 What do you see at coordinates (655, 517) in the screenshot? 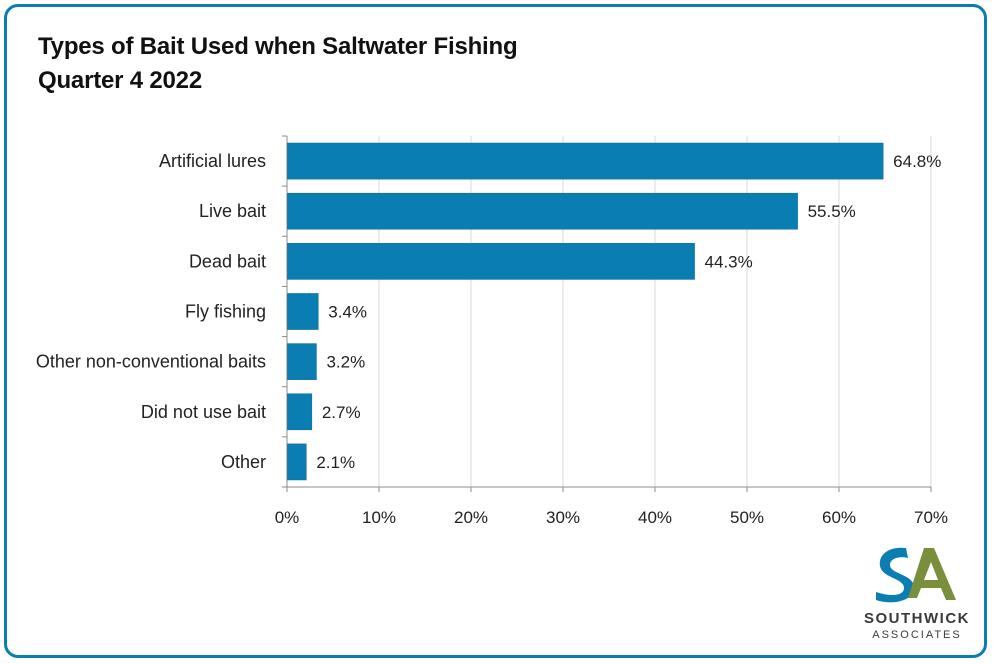
I see `x-tick-label: 40%` at bounding box center [655, 517].